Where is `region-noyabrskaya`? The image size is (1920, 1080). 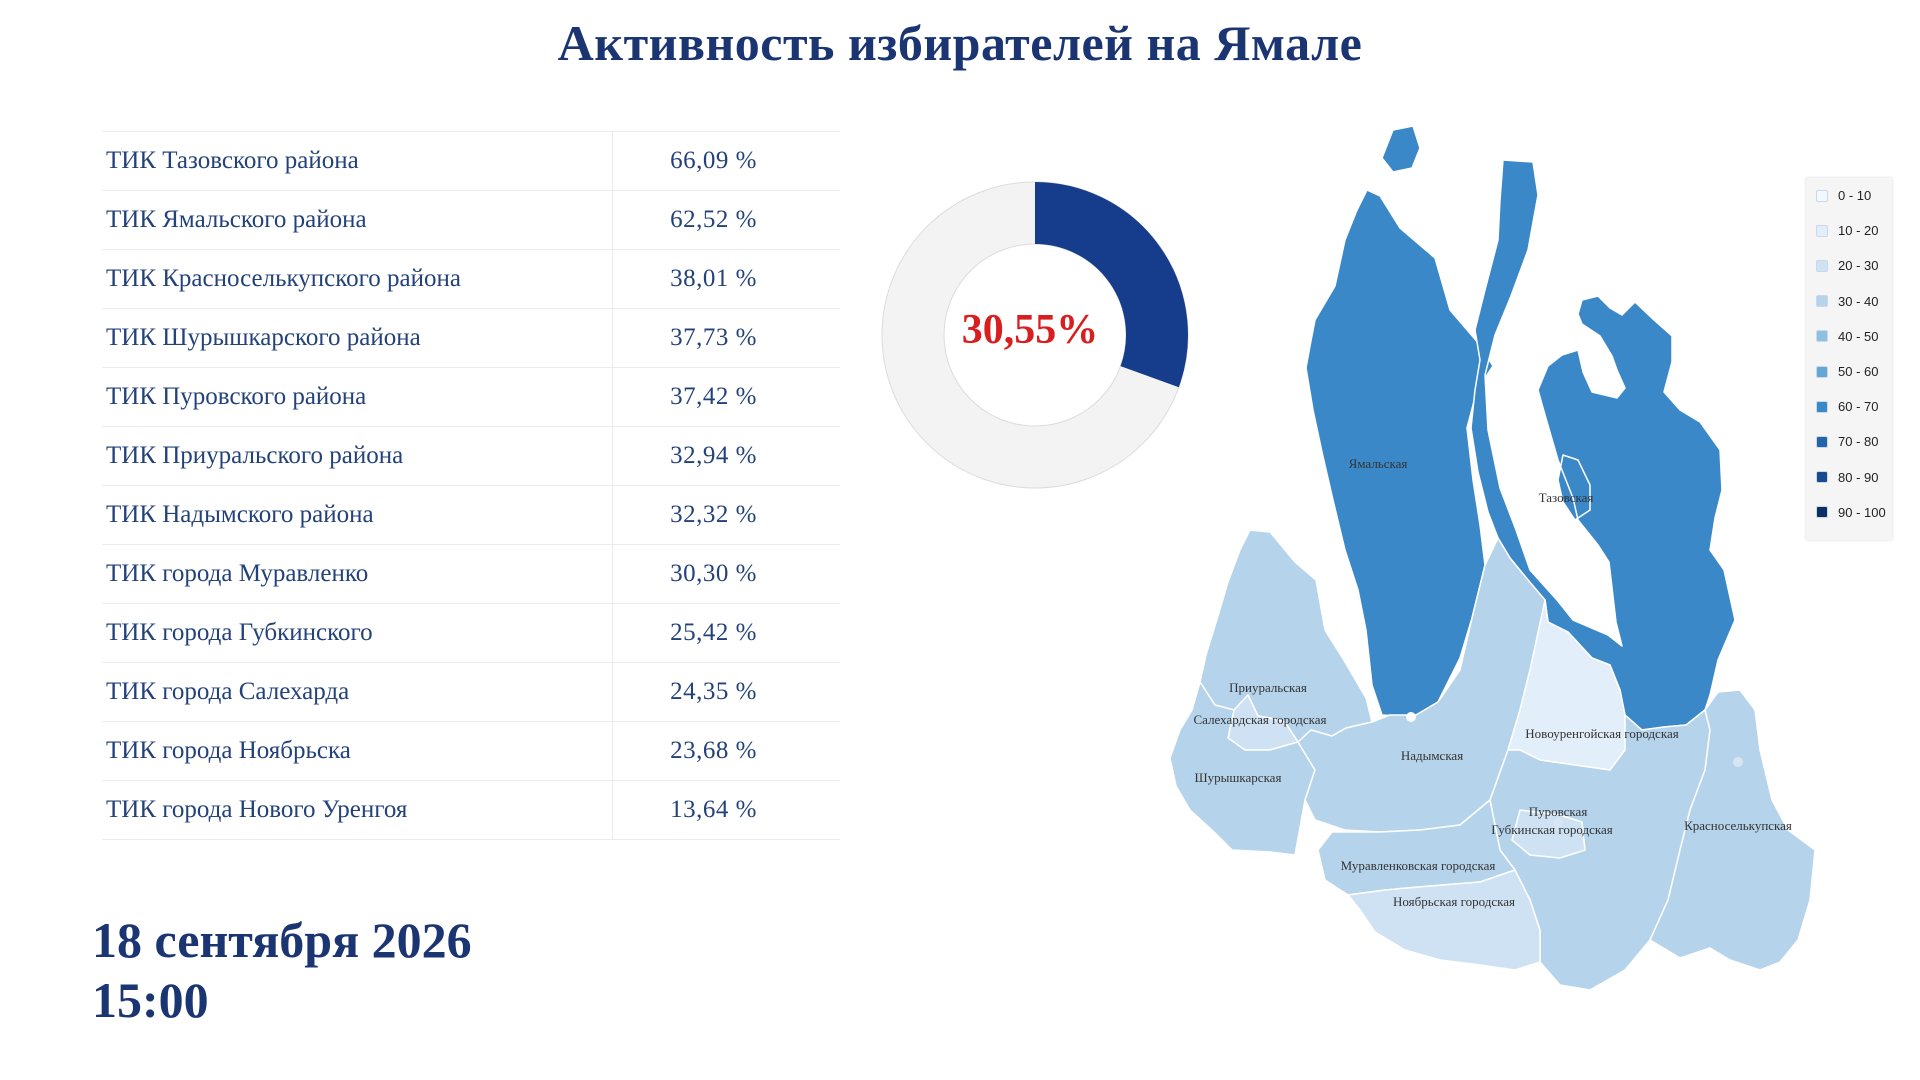 region-noyabrskaya is located at coordinates (1444, 920).